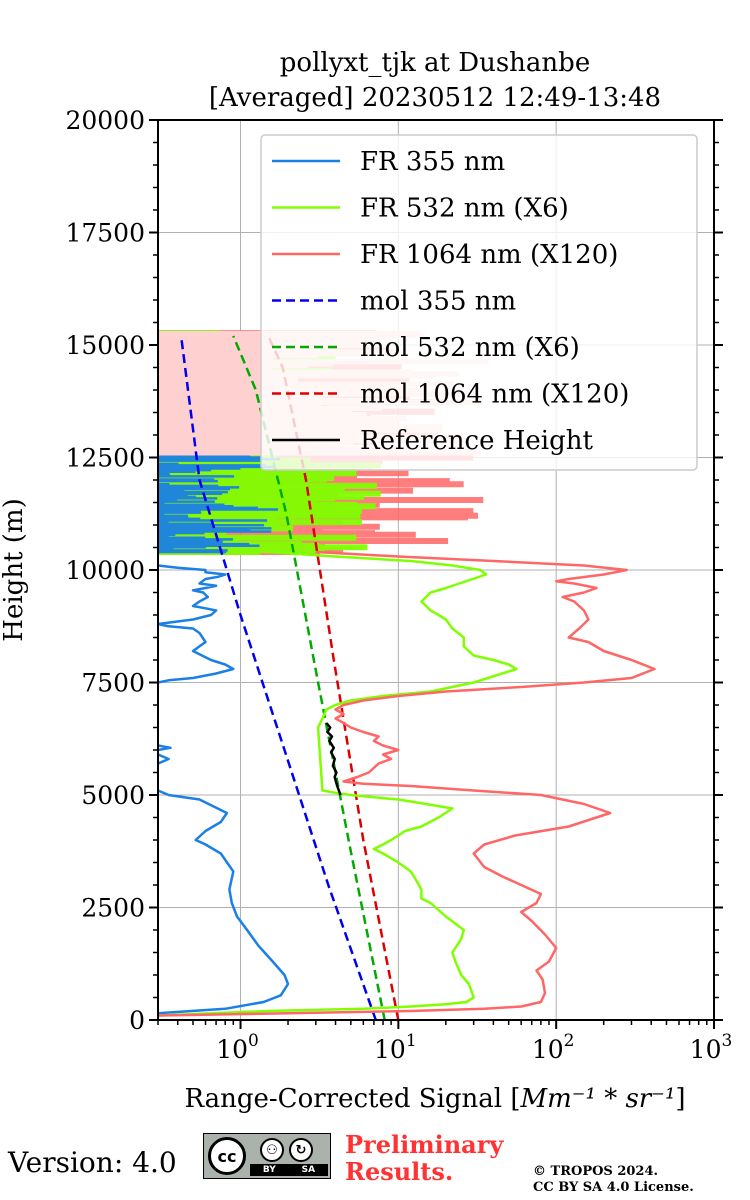  I want to click on cc-license-badge: cc ⚇ ↻ BY SA, so click(267, 1156).